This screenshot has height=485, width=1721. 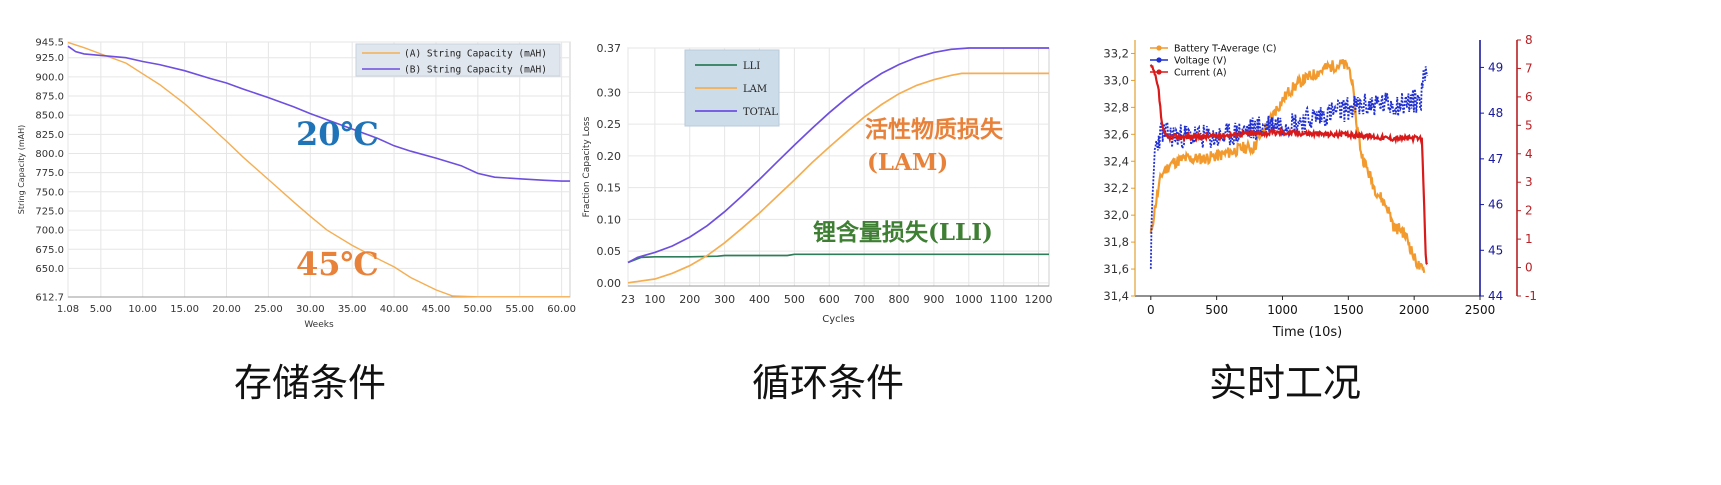 I want to click on y-current-tick-label: 5, so click(x=1529, y=125).